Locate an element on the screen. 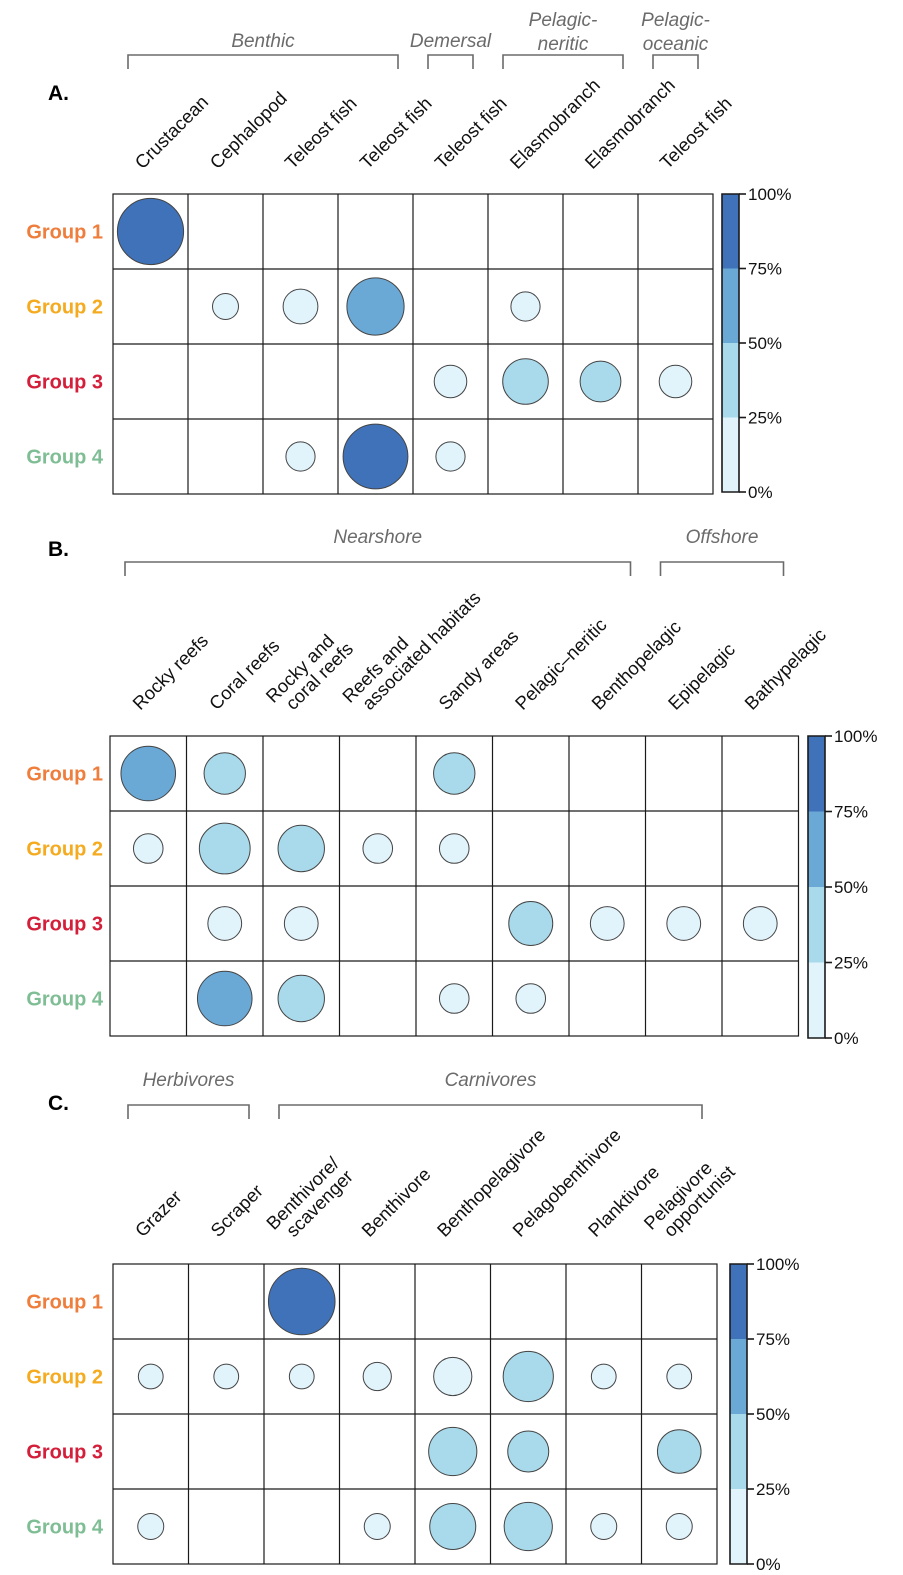  column-label: Epipelagic is located at coordinates (701, 676).